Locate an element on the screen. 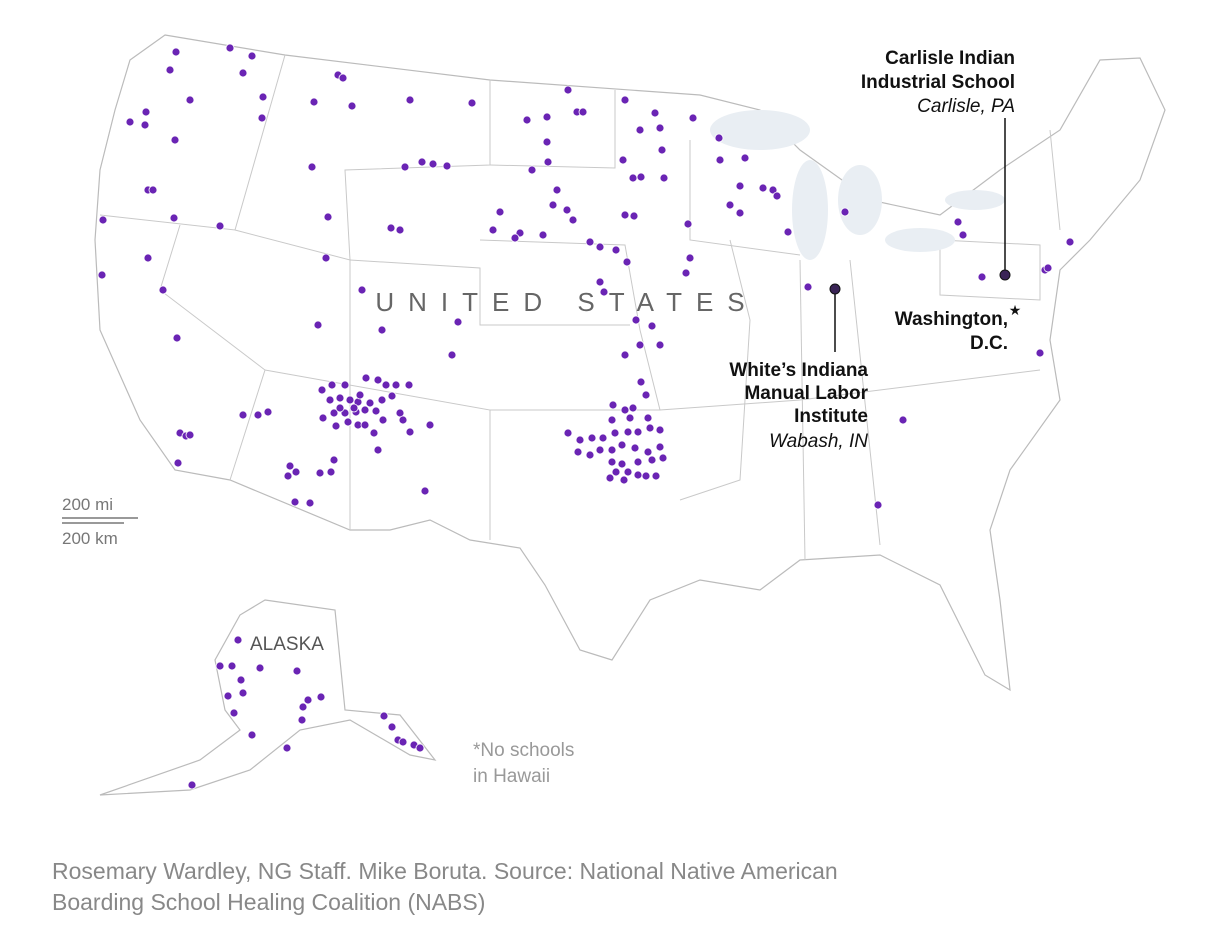 The image size is (1219, 935). capital-star: ★ is located at coordinates (1015, 310).